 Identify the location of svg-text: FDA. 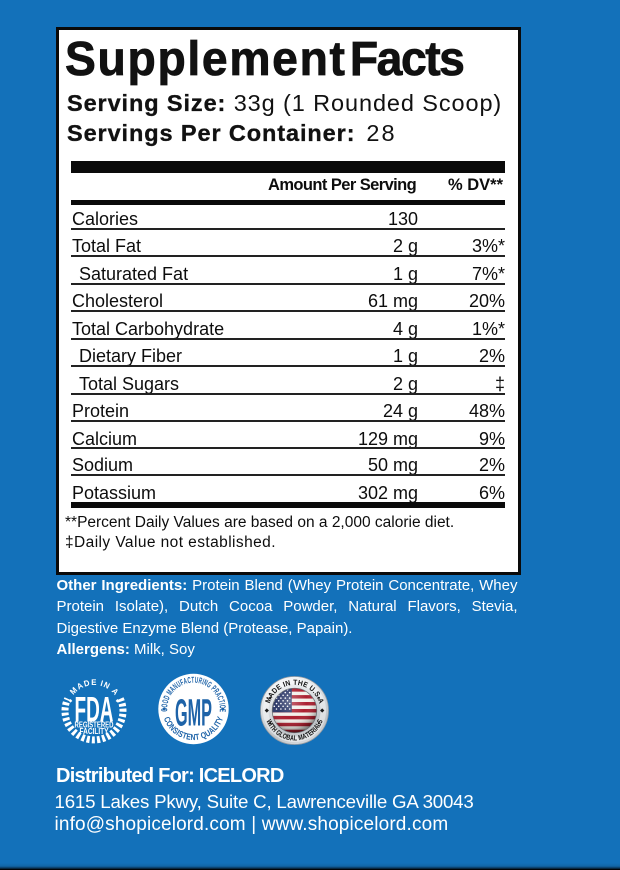
(94, 710).